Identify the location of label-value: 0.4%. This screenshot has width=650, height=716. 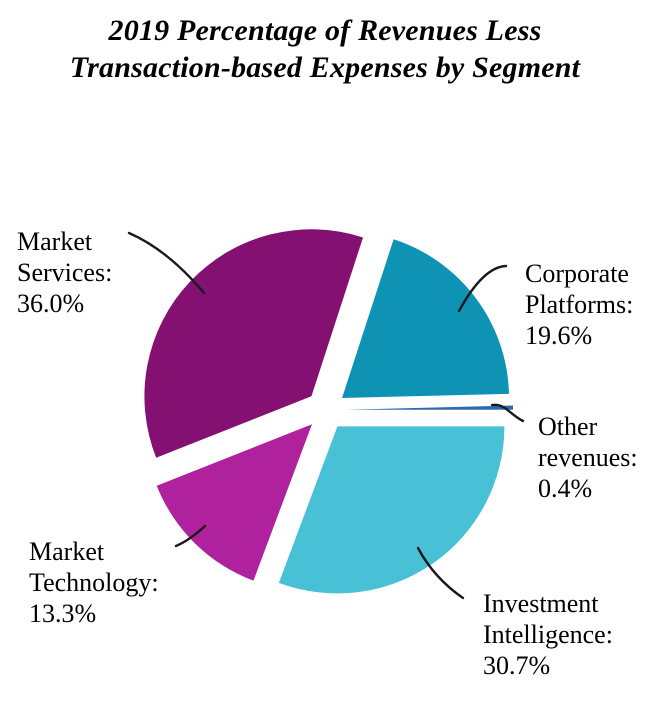
(565, 488).